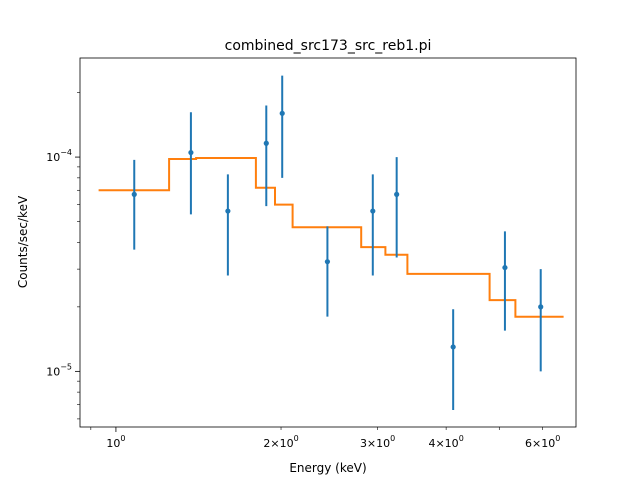  Describe the element at coordinates (328, 46) in the screenshot. I see `chart-title: combined_src173_src_reb1.pi` at that location.